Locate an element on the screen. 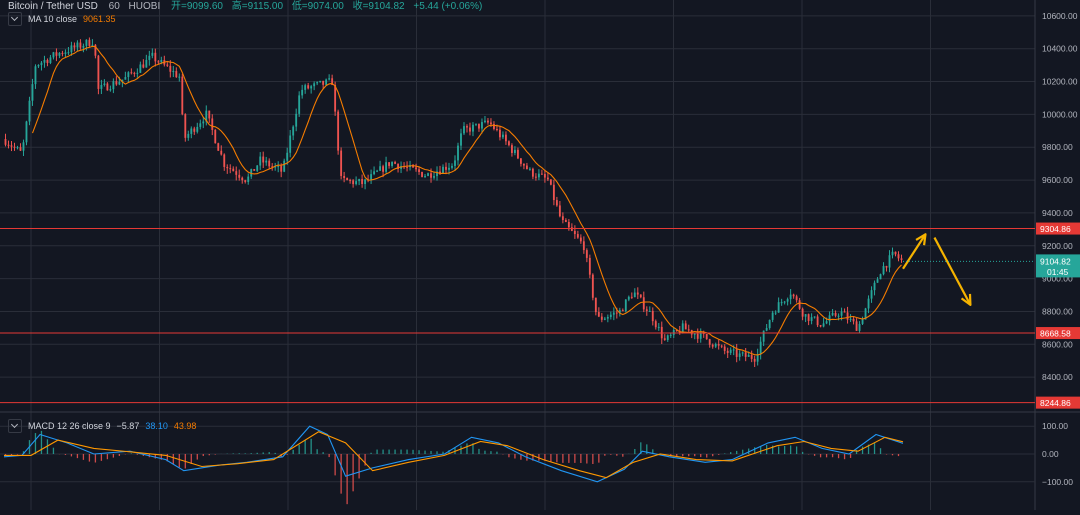 The image size is (1080, 515). macd-line-value: 38.10 is located at coordinates (156, 426).